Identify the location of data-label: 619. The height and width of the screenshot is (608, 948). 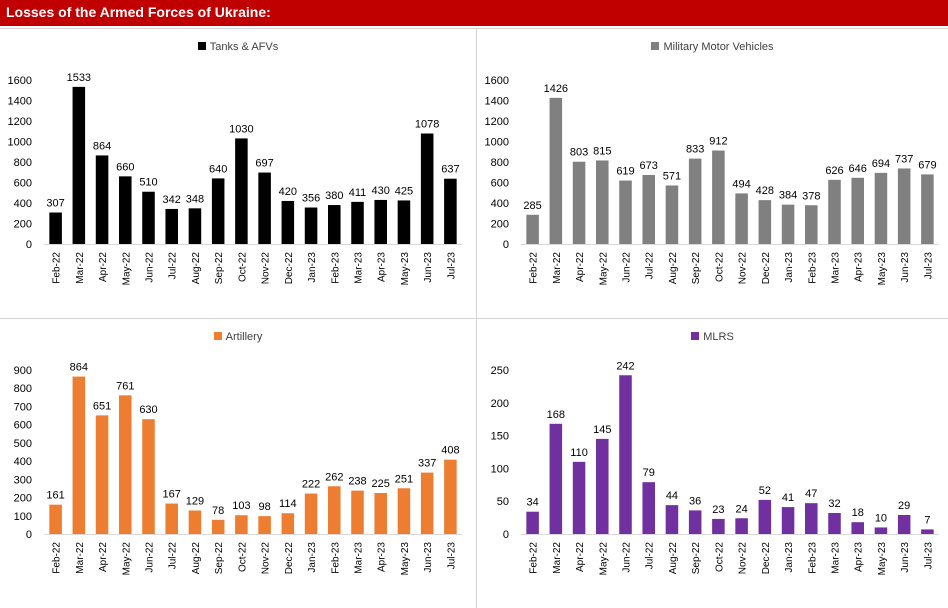
(625, 172).